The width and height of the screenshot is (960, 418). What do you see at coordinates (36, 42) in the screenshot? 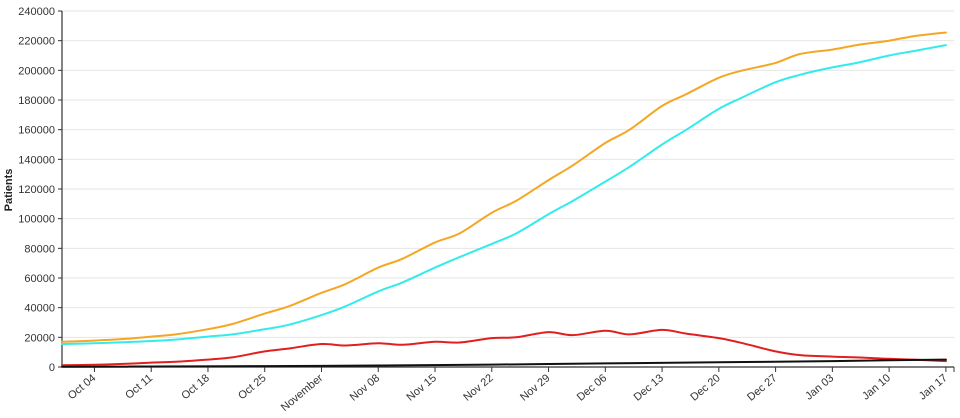
I see `y-tick-label: 220000` at bounding box center [36, 42].